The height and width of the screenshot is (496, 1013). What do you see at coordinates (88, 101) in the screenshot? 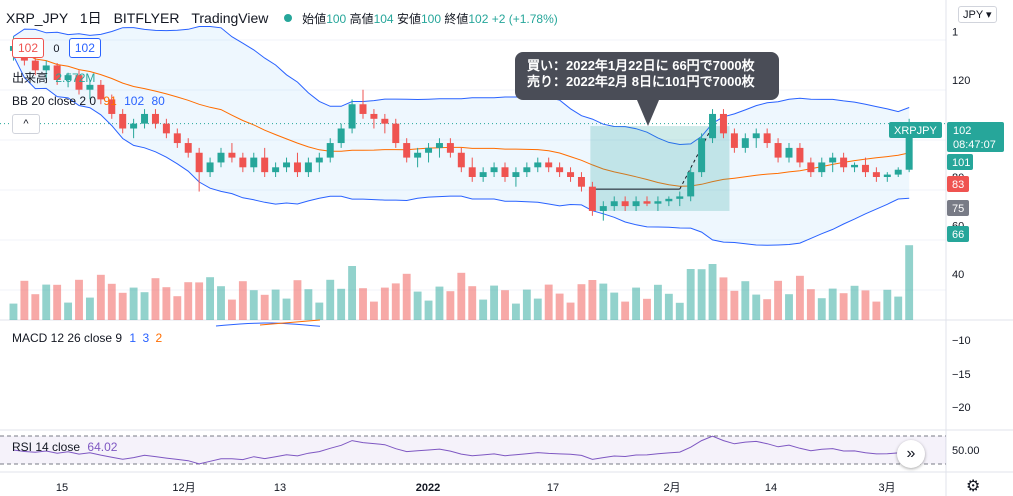
I see `bb-legend: BB 20 close 2 0 91 102 80` at bounding box center [88, 101].